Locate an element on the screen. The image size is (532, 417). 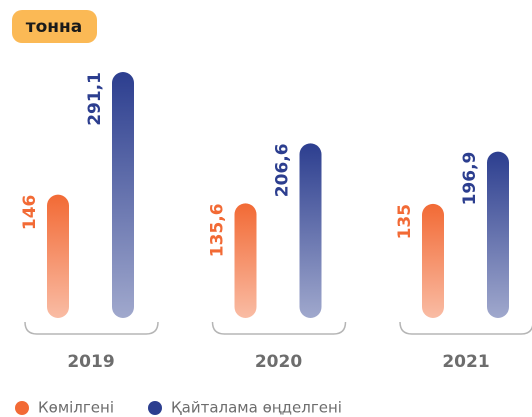
value-label: 206,6 is located at coordinates (283, 170).